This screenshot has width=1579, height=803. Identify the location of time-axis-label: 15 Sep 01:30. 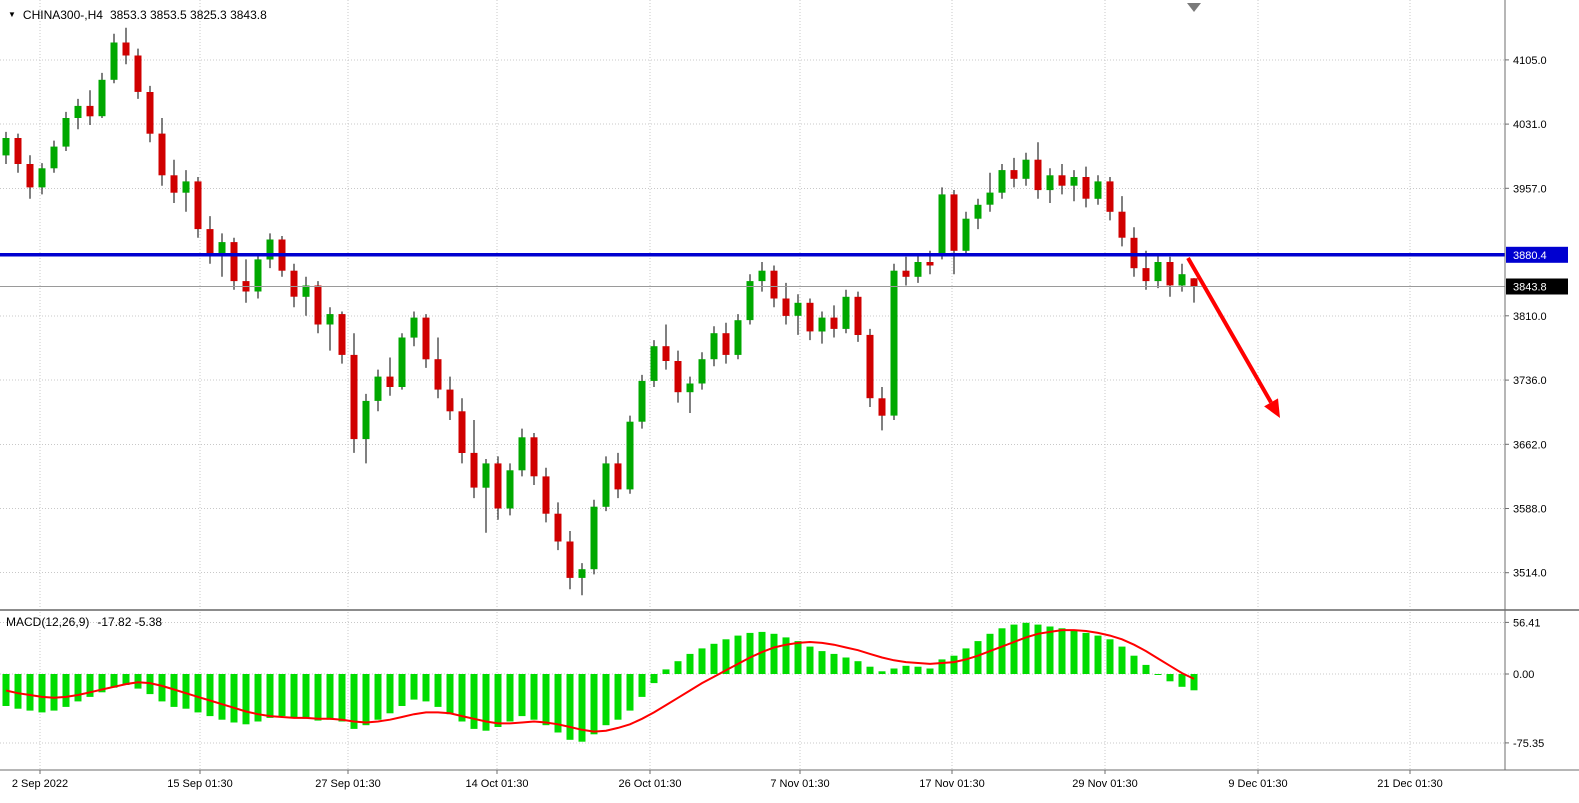
(199, 784).